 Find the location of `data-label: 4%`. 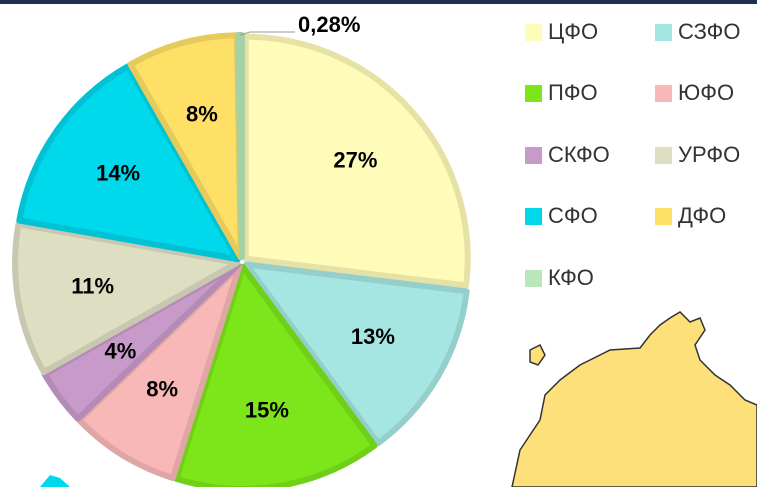

data-label: 4% is located at coordinates (121, 350).